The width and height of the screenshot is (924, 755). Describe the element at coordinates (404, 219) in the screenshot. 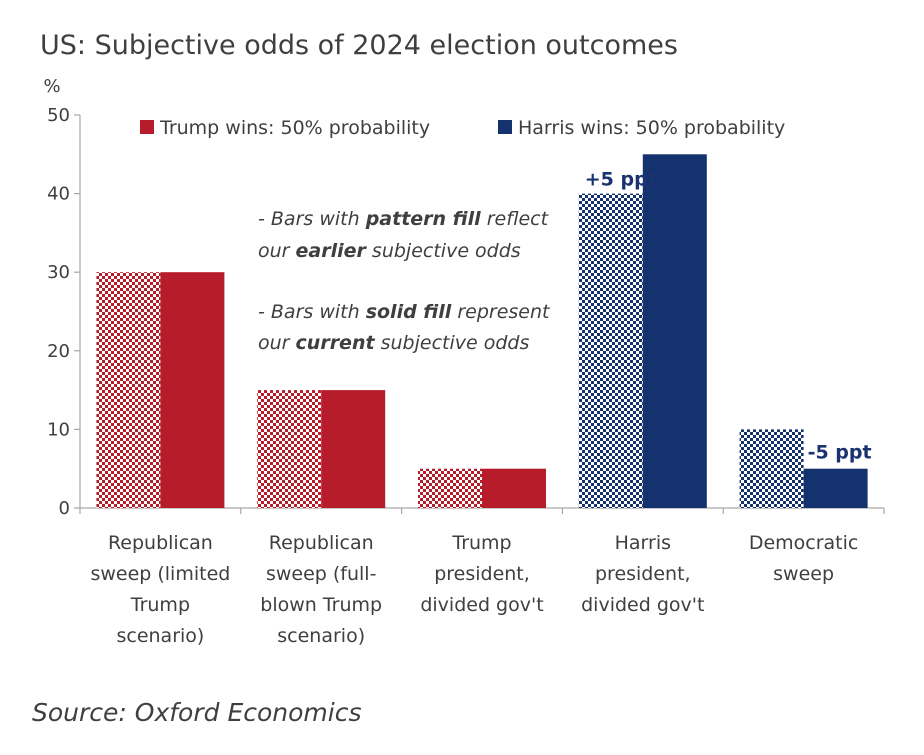

I see `annotation-line: - Bars with pattern fill reflect` at that location.